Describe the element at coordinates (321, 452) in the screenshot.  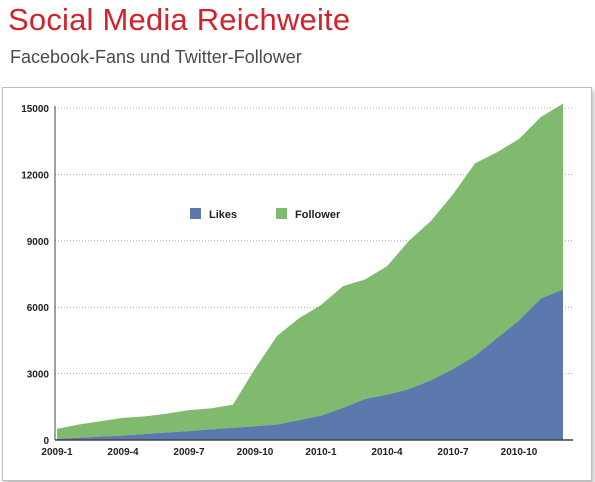
I see `x-tick-label-2010-1: 2010-1` at that location.